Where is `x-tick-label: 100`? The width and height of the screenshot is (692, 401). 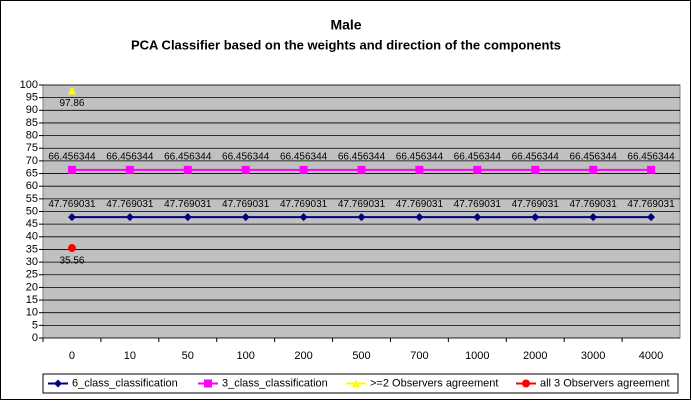 x-tick-label: 100 is located at coordinates (246, 356).